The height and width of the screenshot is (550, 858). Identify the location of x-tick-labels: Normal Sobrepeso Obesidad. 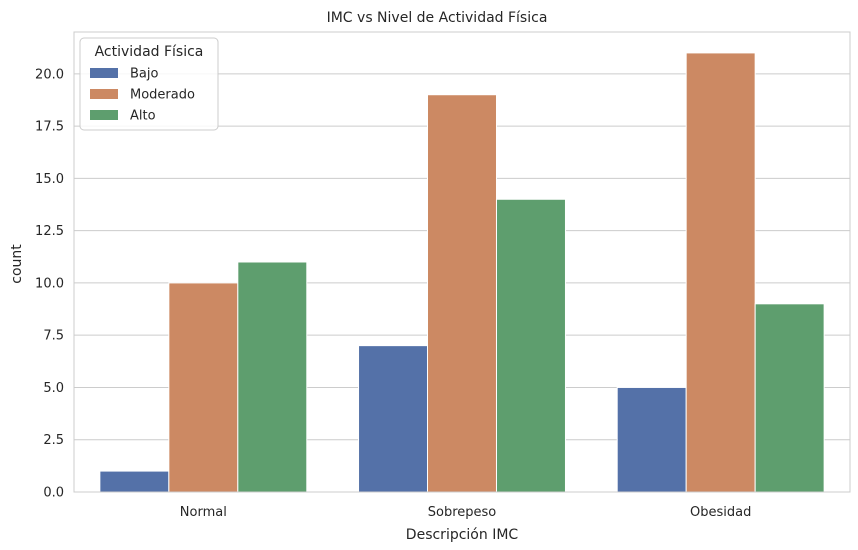
(466, 512).